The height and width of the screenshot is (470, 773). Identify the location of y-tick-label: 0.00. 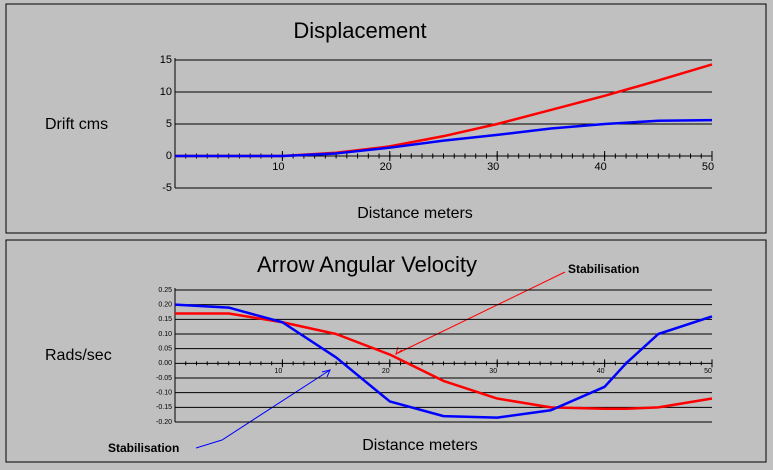
(165, 363).